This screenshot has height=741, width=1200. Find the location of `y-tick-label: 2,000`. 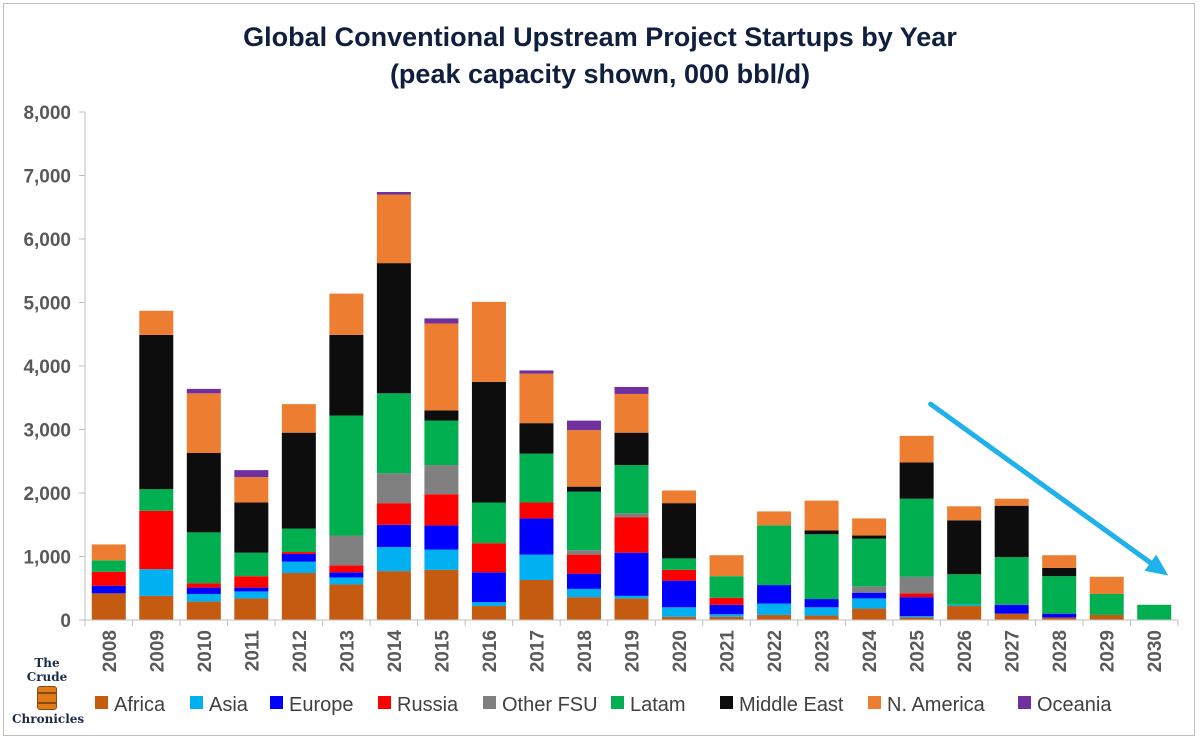

y-tick-label: 2,000 is located at coordinates (47, 494).